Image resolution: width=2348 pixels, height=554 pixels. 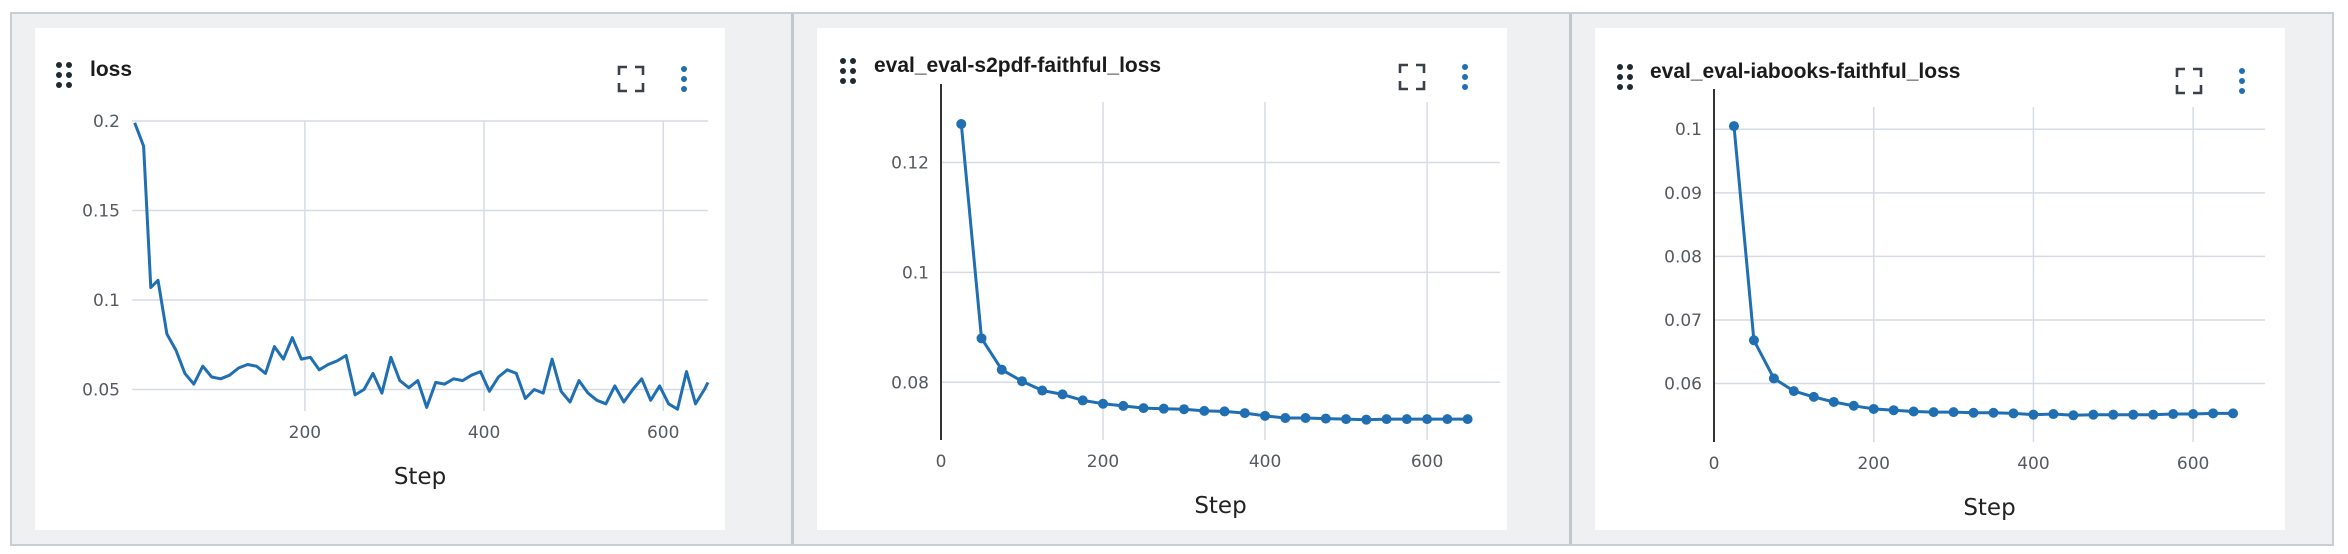 What do you see at coordinates (1683, 385) in the screenshot?
I see `y-tick-label: 0.06` at bounding box center [1683, 385].